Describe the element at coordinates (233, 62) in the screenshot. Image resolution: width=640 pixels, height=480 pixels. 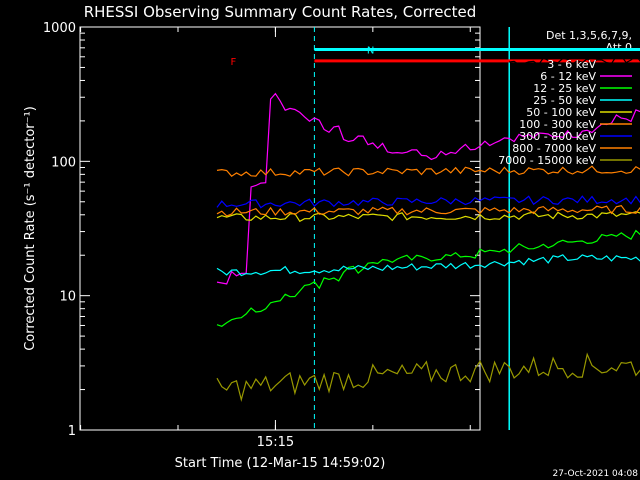
I see `overlay-label-f: F` at that location.